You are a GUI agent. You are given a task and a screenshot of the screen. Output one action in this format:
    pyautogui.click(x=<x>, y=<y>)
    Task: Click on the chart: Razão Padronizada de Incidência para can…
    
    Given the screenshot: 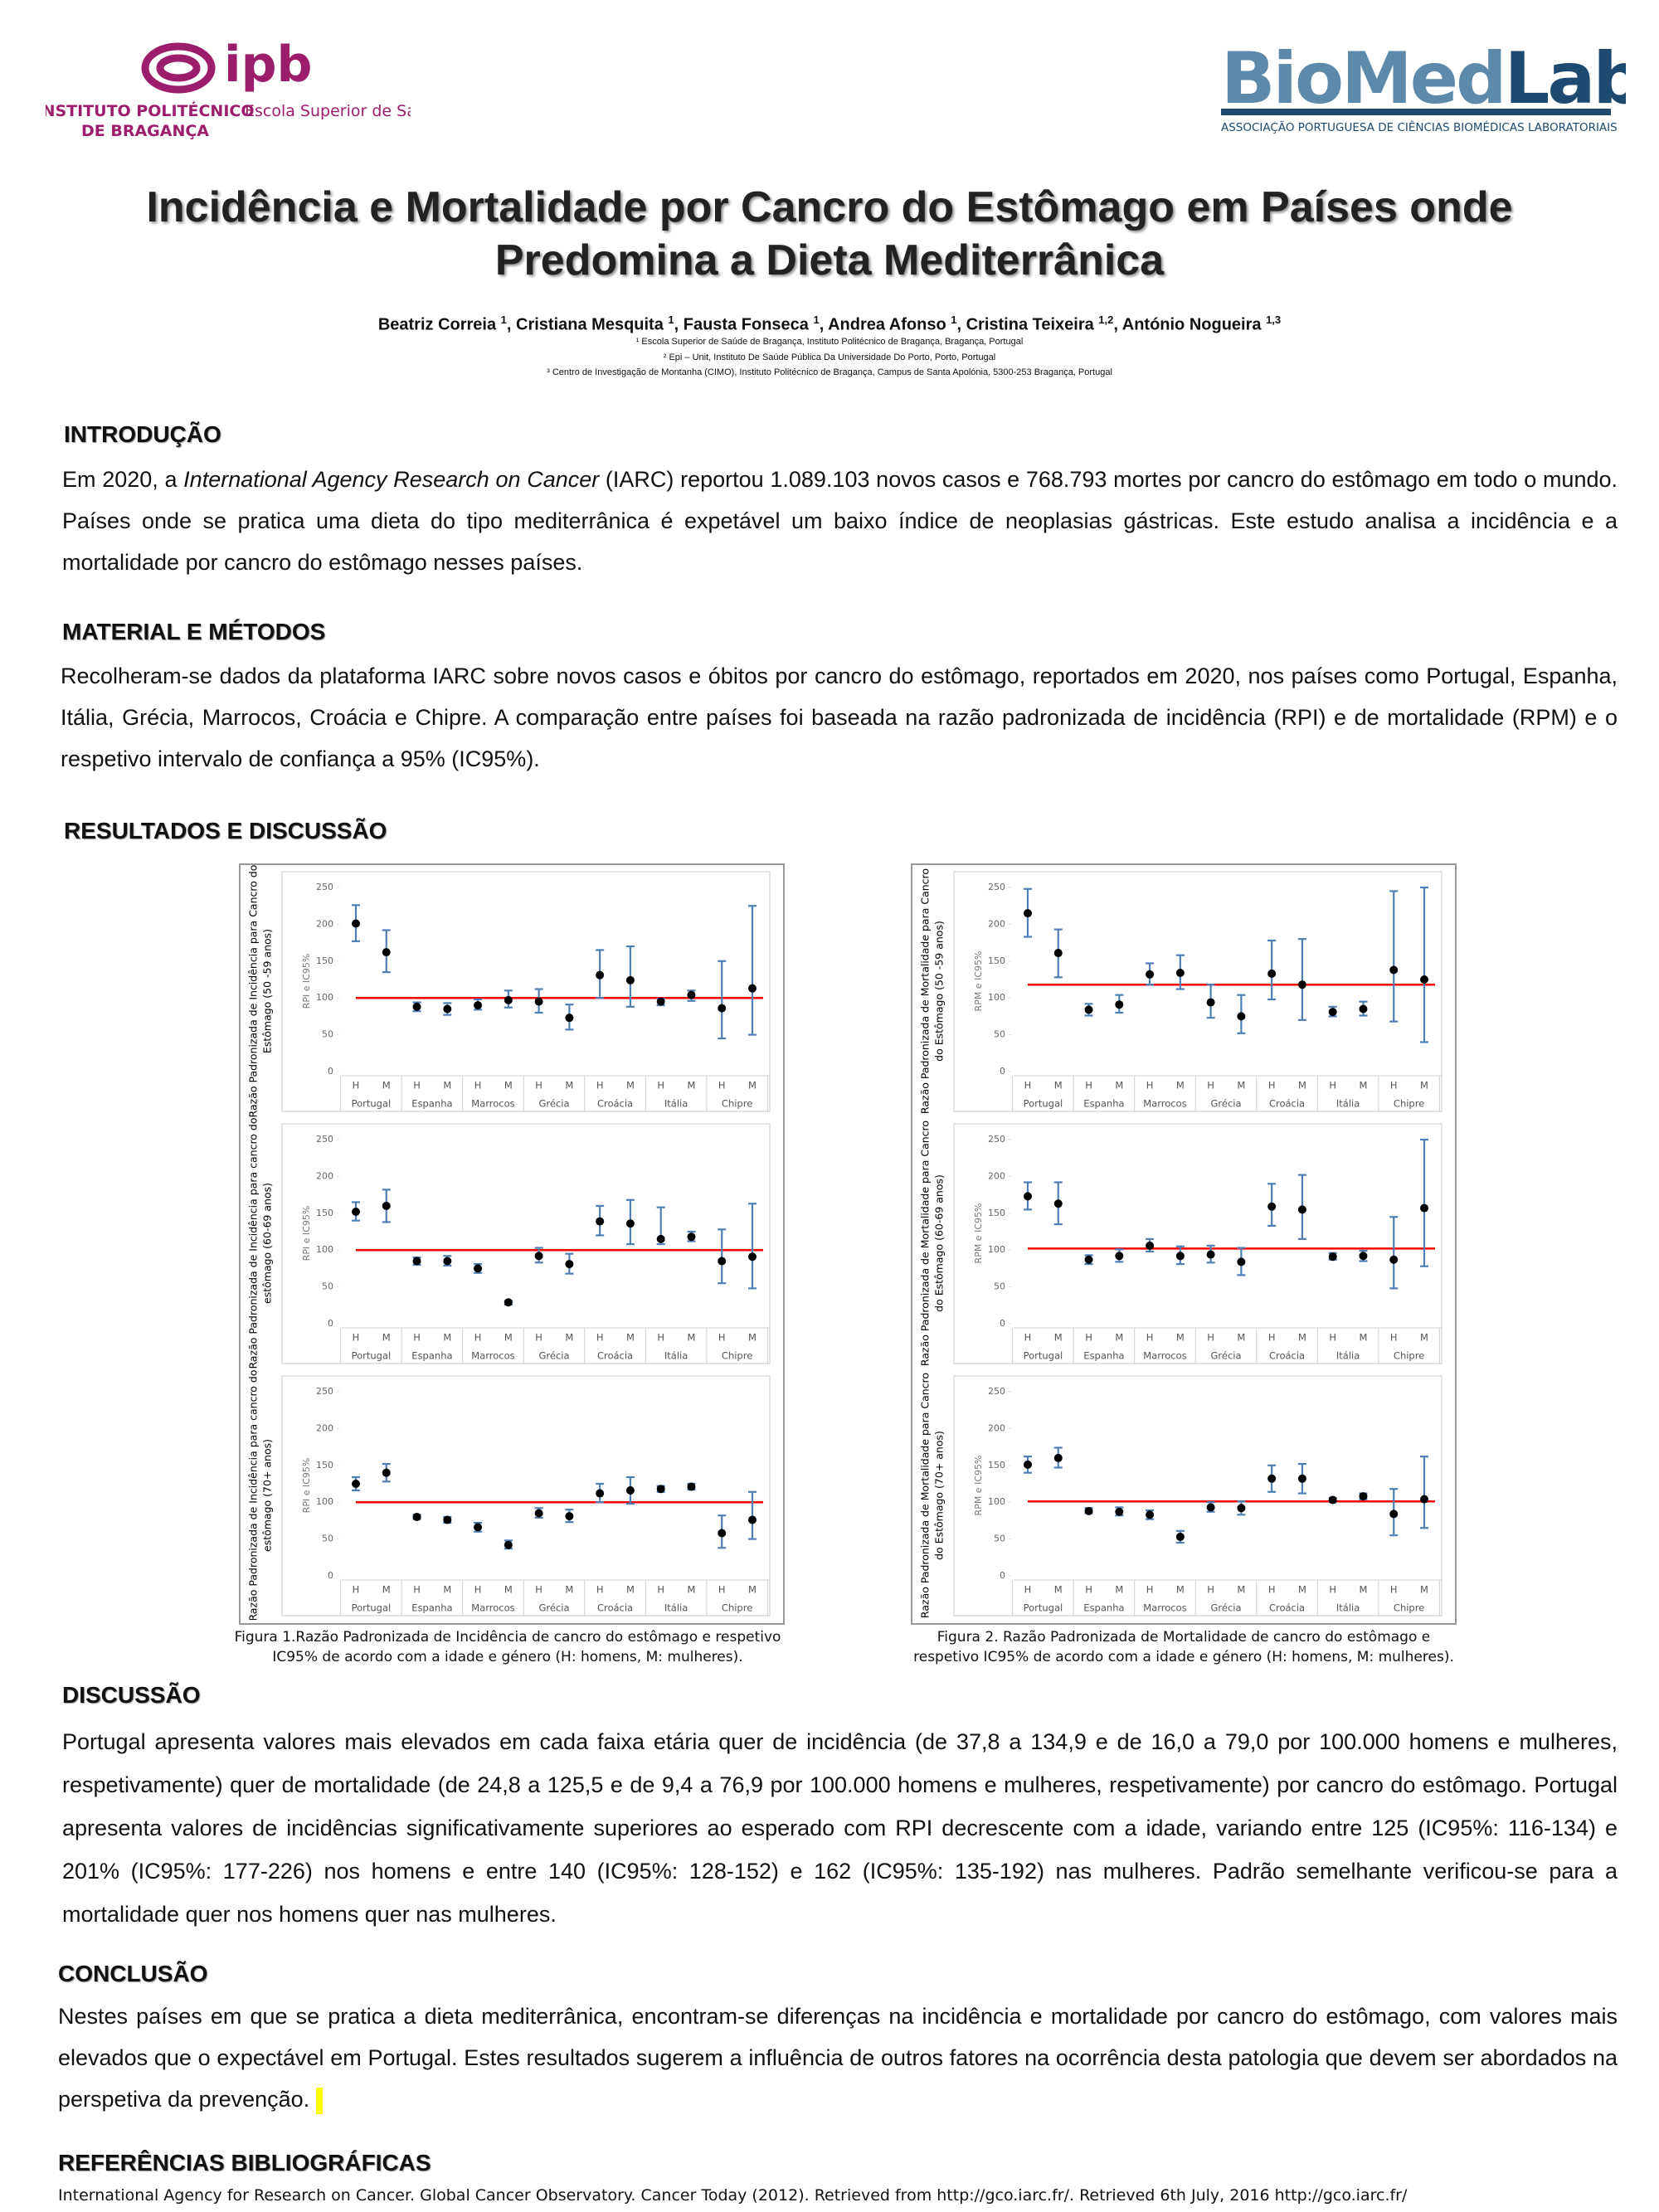 What is the action you would take?
    pyautogui.click(x=509, y=1243)
    